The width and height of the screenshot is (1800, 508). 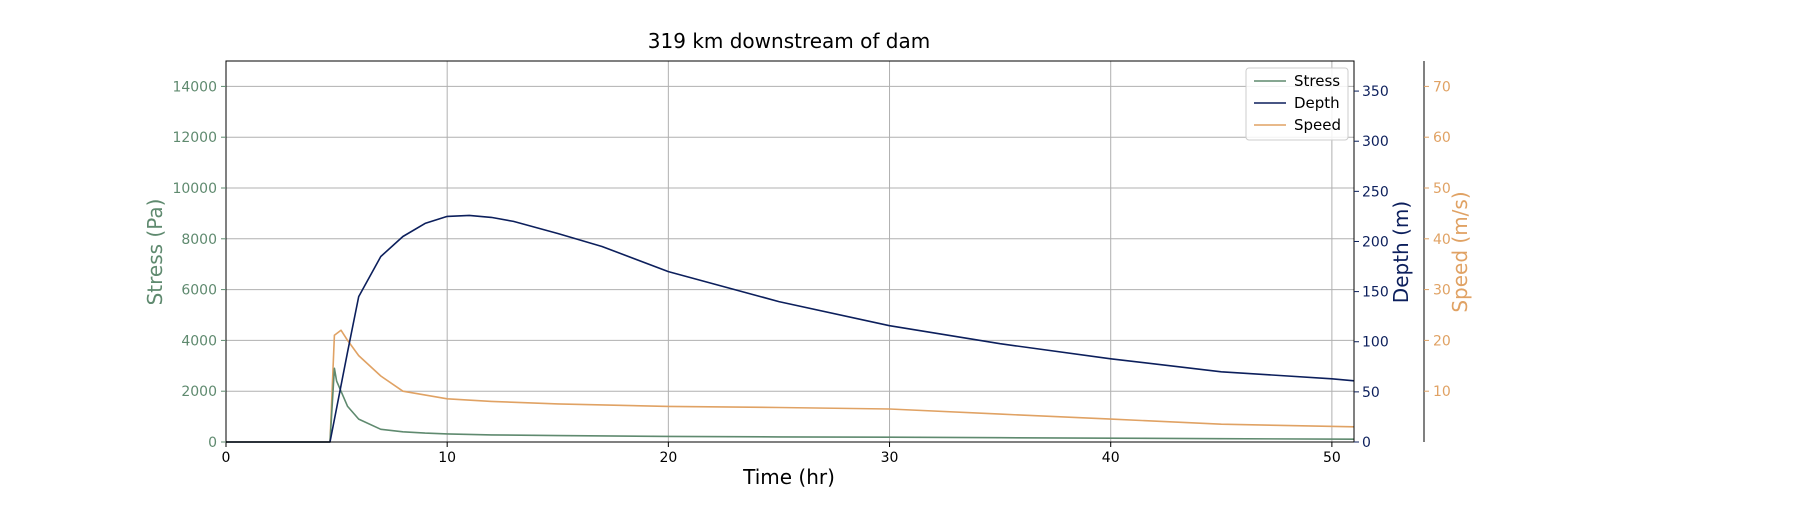 I want to click on depth-tick-label: 150, so click(x=1375, y=293).